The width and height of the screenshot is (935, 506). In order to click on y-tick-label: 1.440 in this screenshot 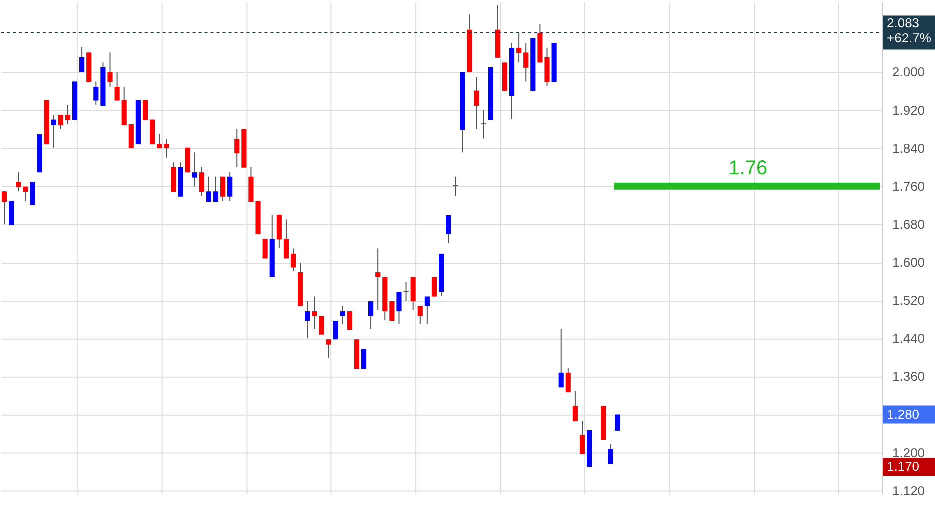, I will do `click(909, 338)`.